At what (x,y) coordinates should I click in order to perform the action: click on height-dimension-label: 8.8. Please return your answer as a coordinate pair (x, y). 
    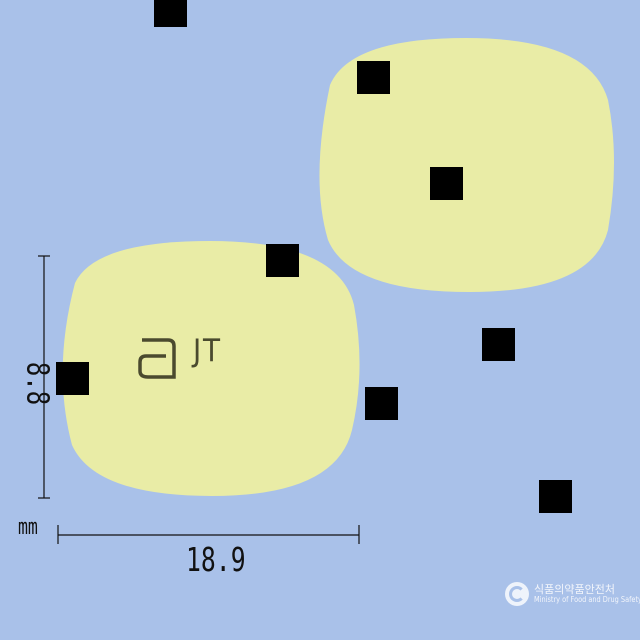
    Looking at the image, I should click on (37, 383).